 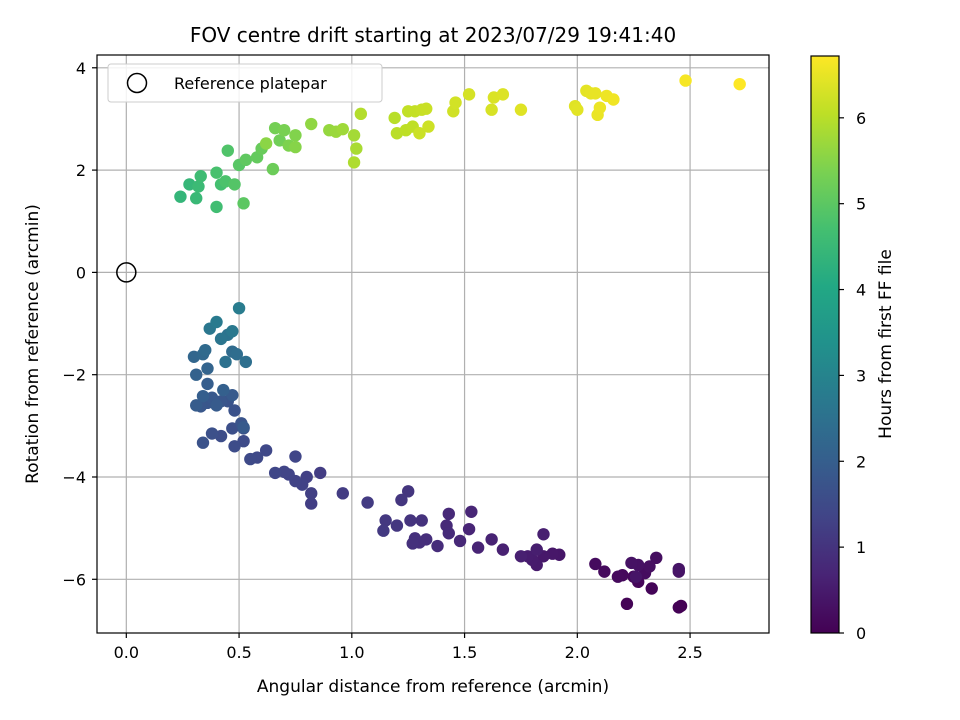 I want to click on colorbar-tick-label: 3, so click(x=861, y=375).